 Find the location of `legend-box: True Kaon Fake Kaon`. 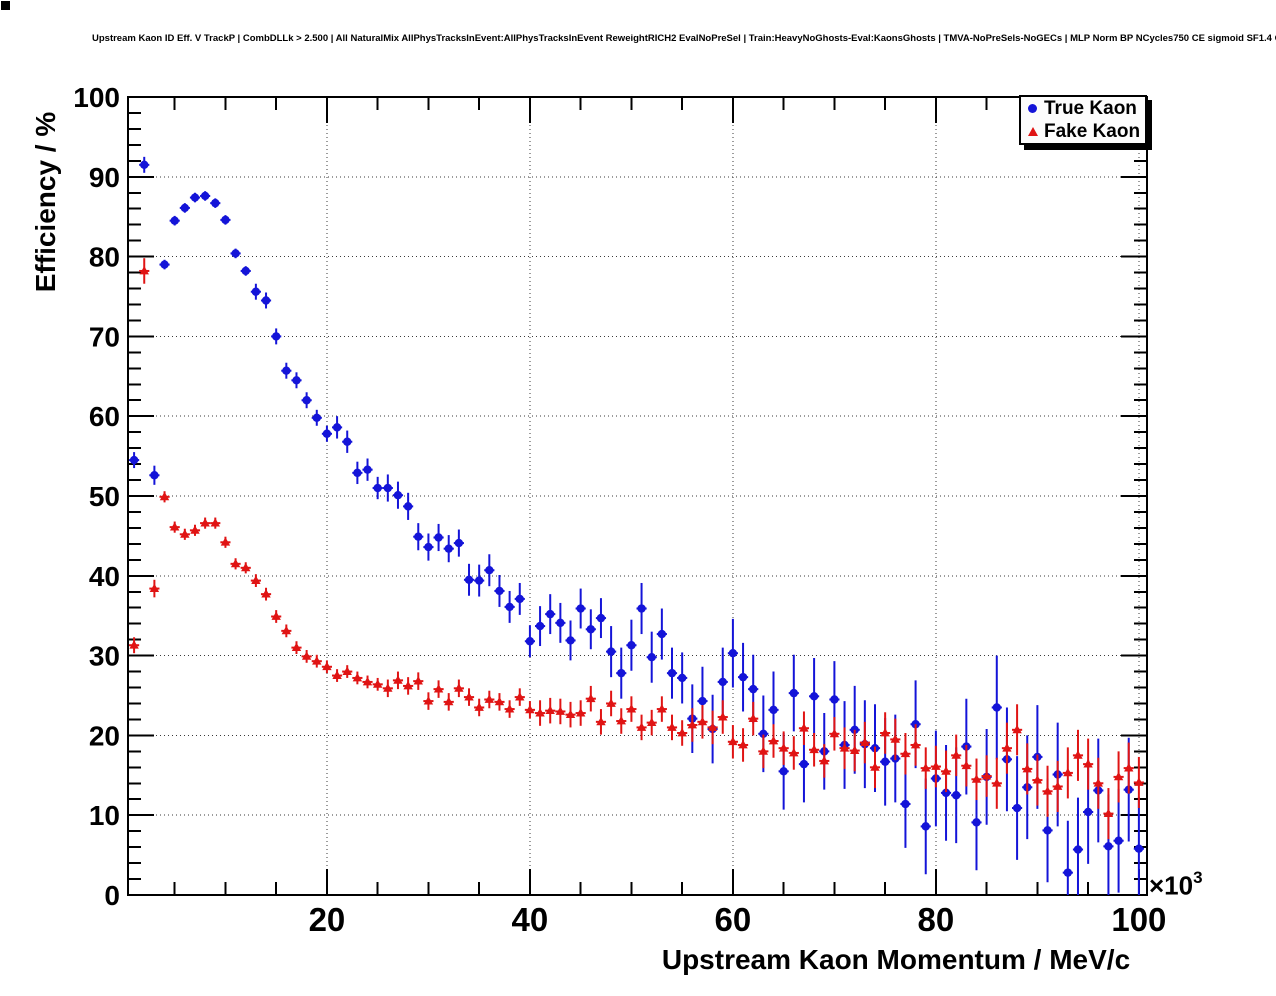

legend-box: True Kaon Fake Kaon is located at coordinates (1083, 120).